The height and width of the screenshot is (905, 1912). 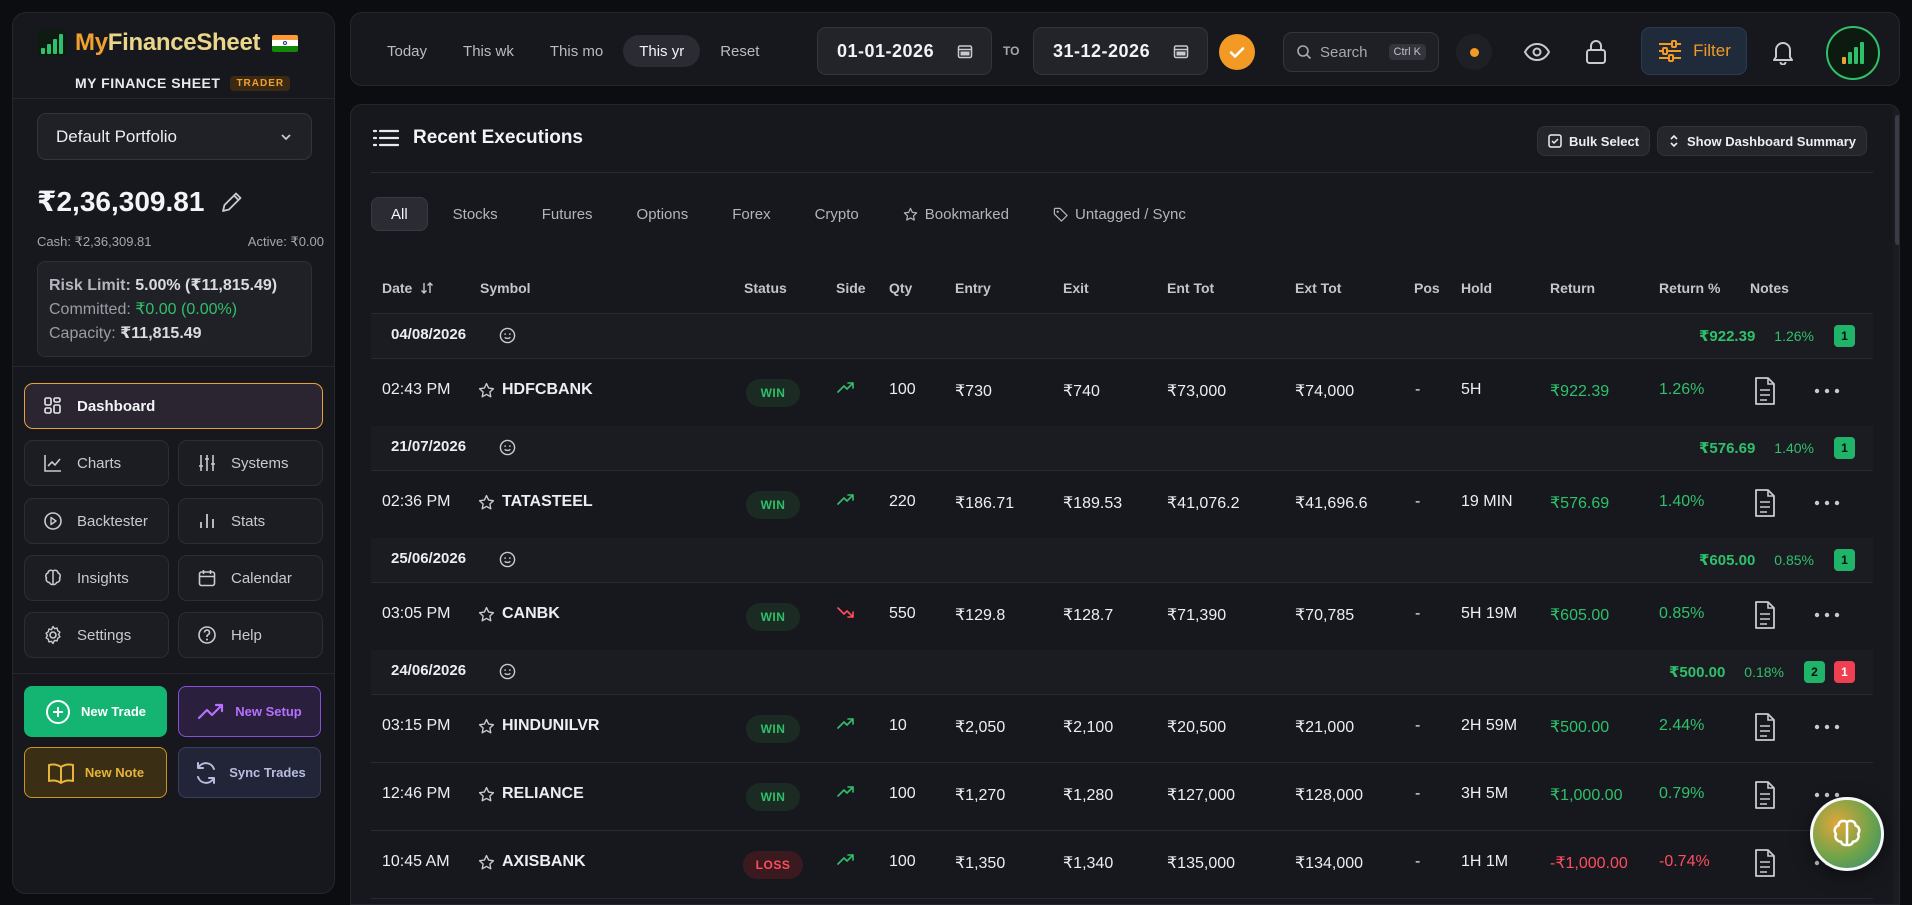 What do you see at coordinates (1487, 501) in the screenshot?
I see `trade-hold: 19 MIN` at bounding box center [1487, 501].